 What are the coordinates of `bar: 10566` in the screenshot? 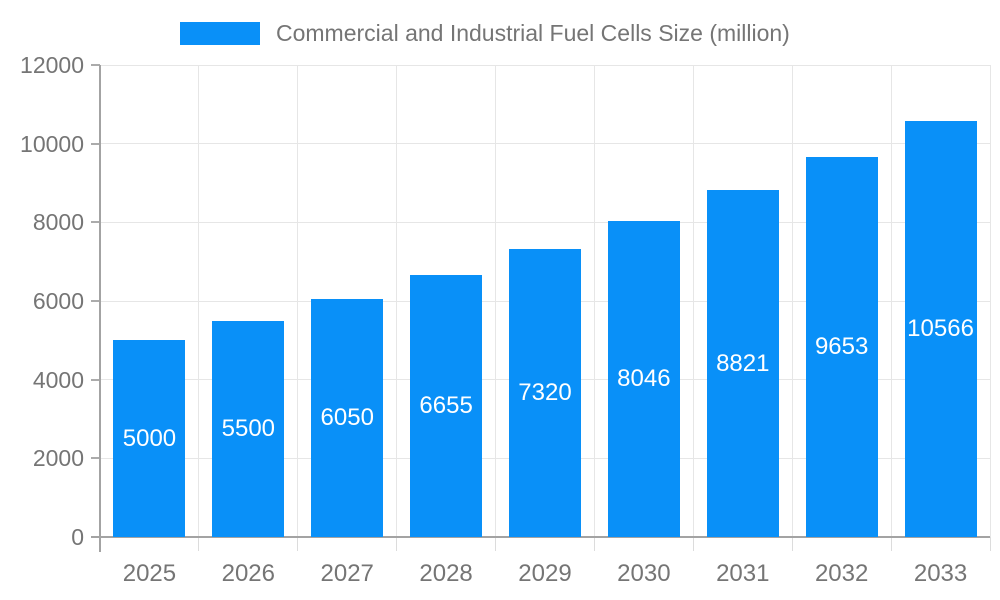 It's located at (940, 329).